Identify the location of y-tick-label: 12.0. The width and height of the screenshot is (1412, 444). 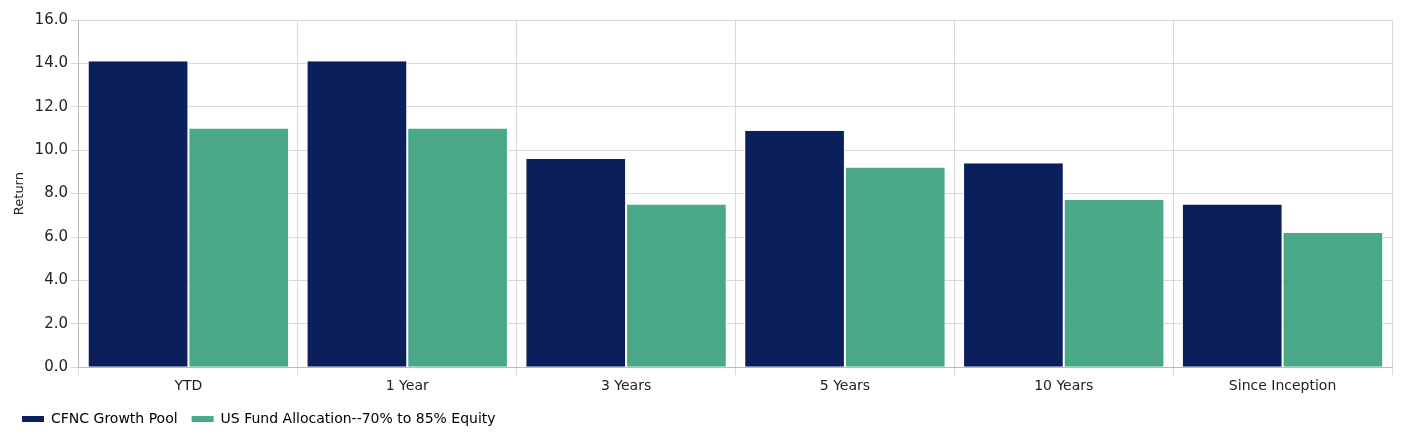
(51, 105).